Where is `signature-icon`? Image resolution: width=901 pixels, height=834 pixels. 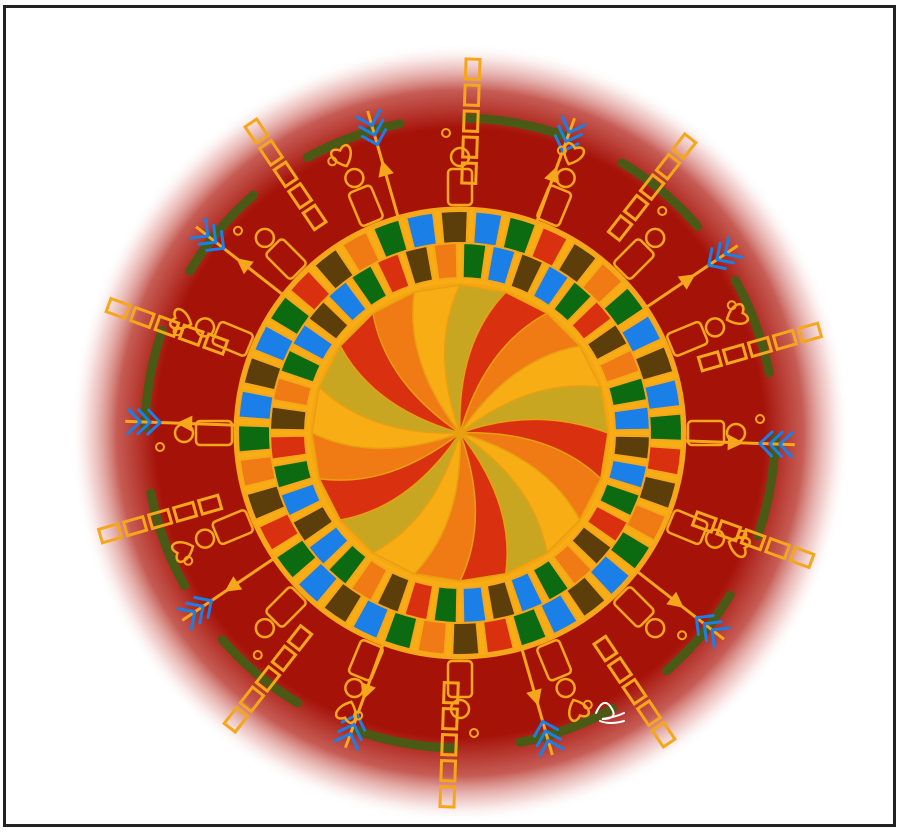 signature-icon is located at coordinates (610, 713).